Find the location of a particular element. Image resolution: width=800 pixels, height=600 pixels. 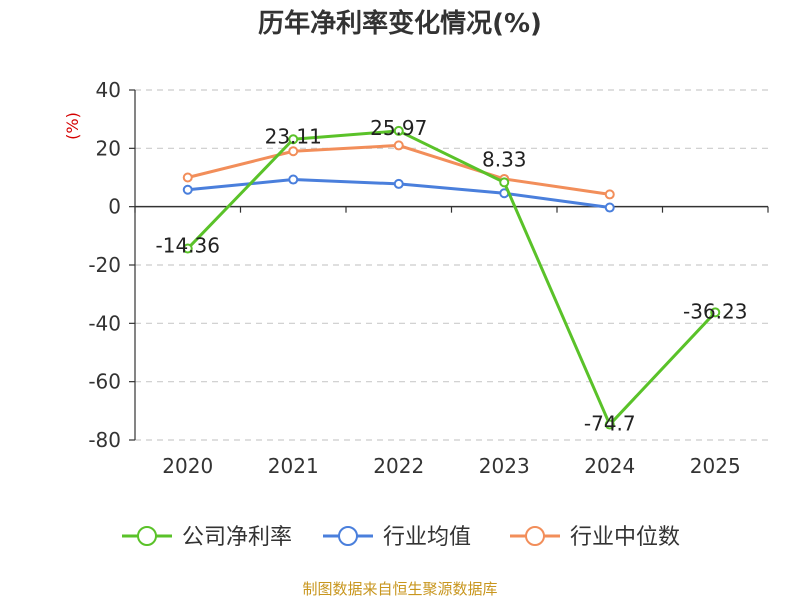

data-label: -36.23 is located at coordinates (715, 311).